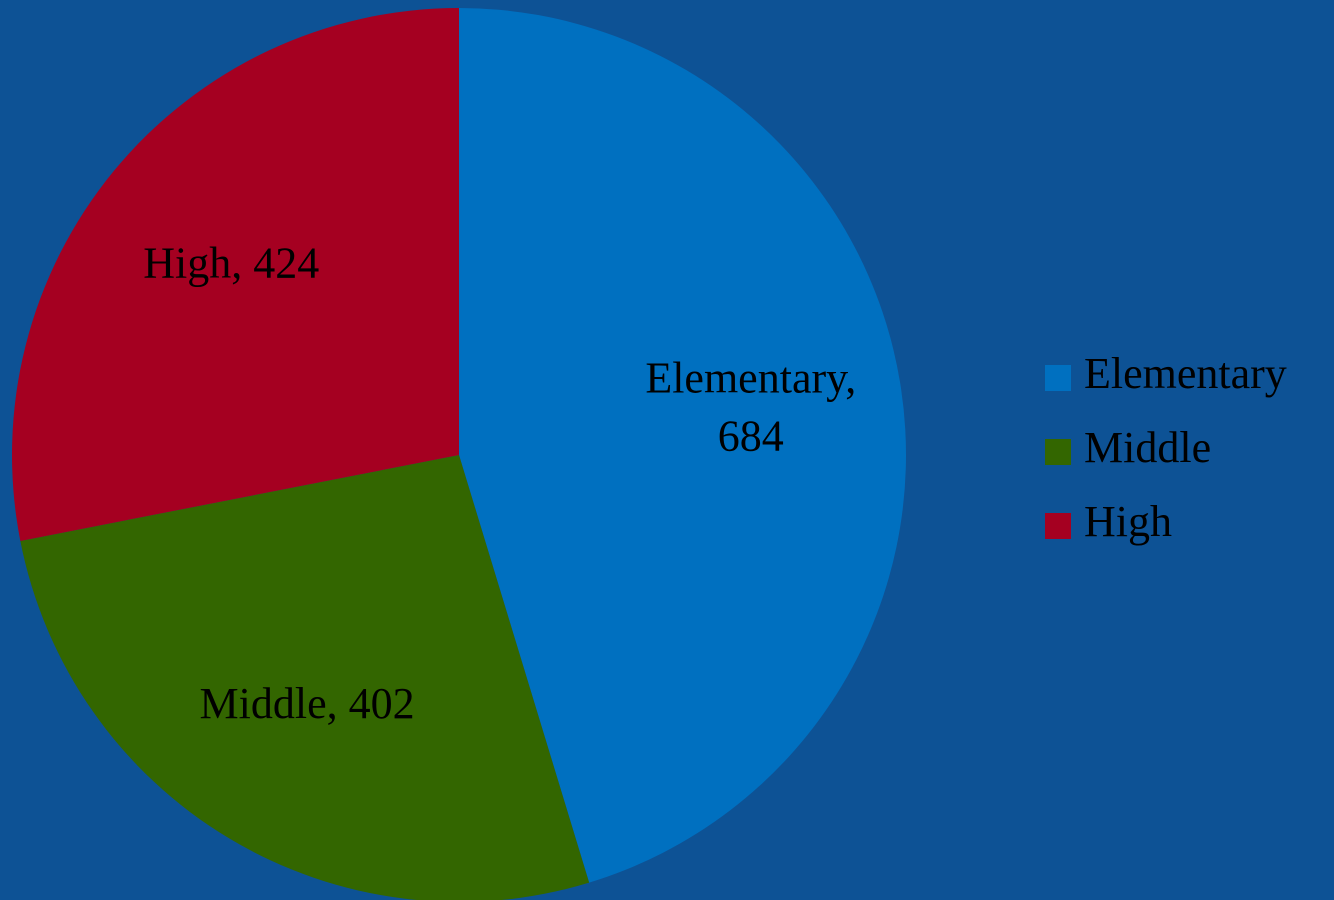  What do you see at coordinates (307, 703) in the screenshot?
I see `data-label: Middle, 402` at bounding box center [307, 703].